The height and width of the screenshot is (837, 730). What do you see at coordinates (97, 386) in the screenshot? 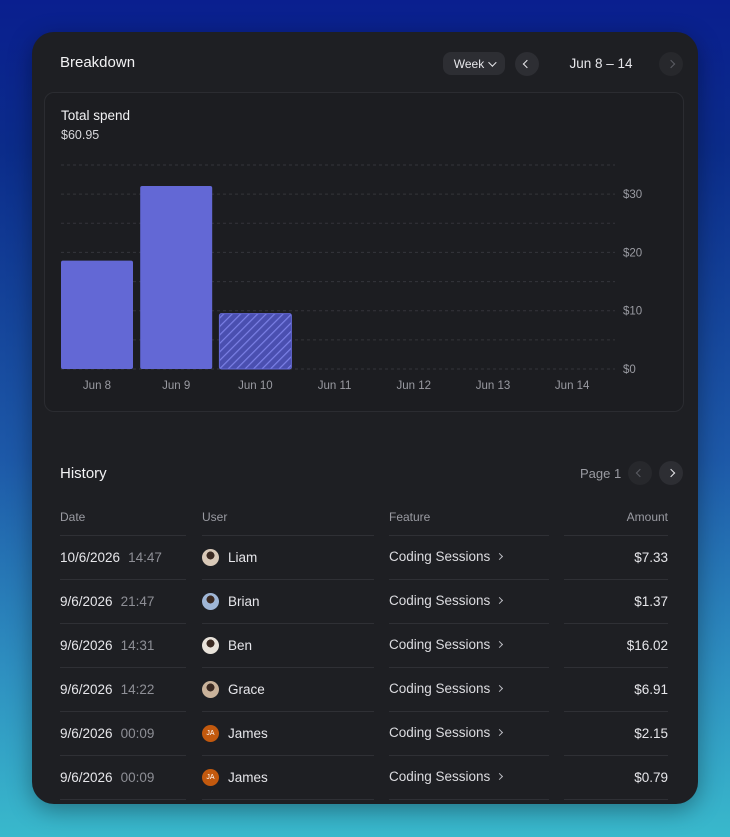
I see `x-tick-label: Jun 8` at bounding box center [97, 386].